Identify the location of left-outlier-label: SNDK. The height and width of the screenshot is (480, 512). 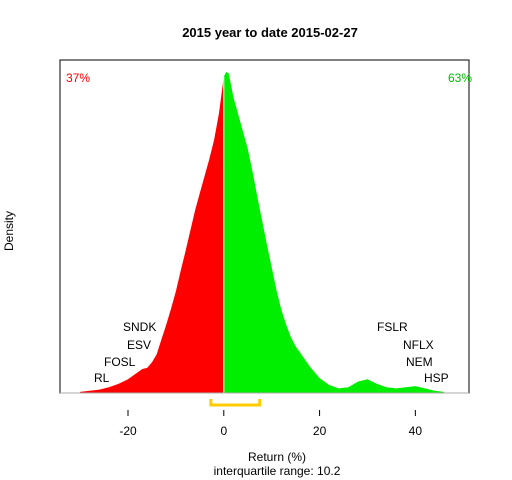
(139, 327).